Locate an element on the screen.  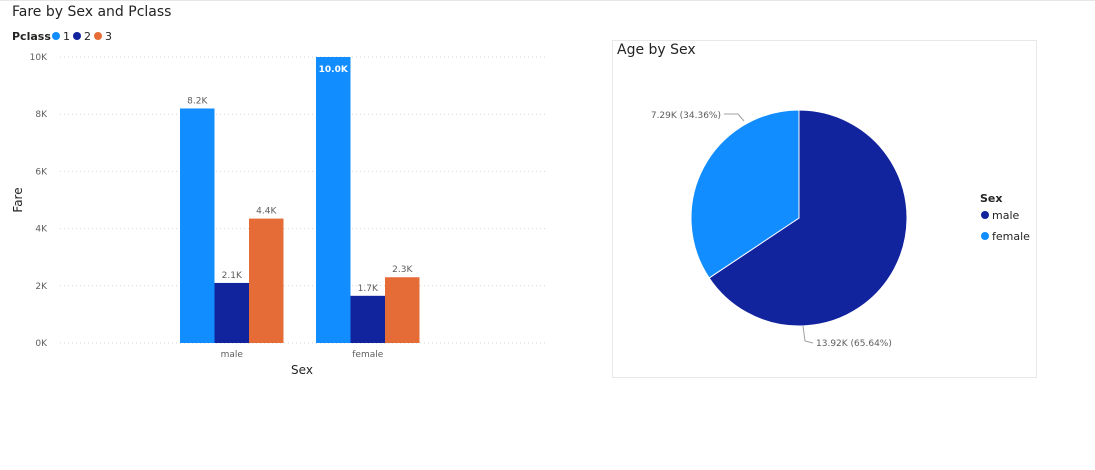
data-label-female-pclass-3: 2.3K is located at coordinates (402, 270).